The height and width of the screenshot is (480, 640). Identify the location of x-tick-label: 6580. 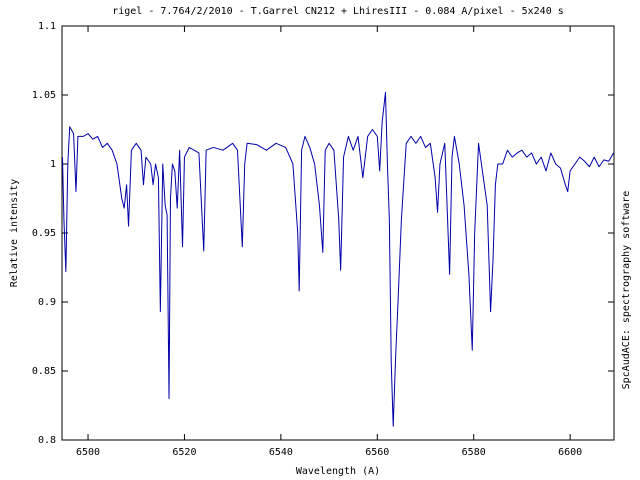
(474, 452).